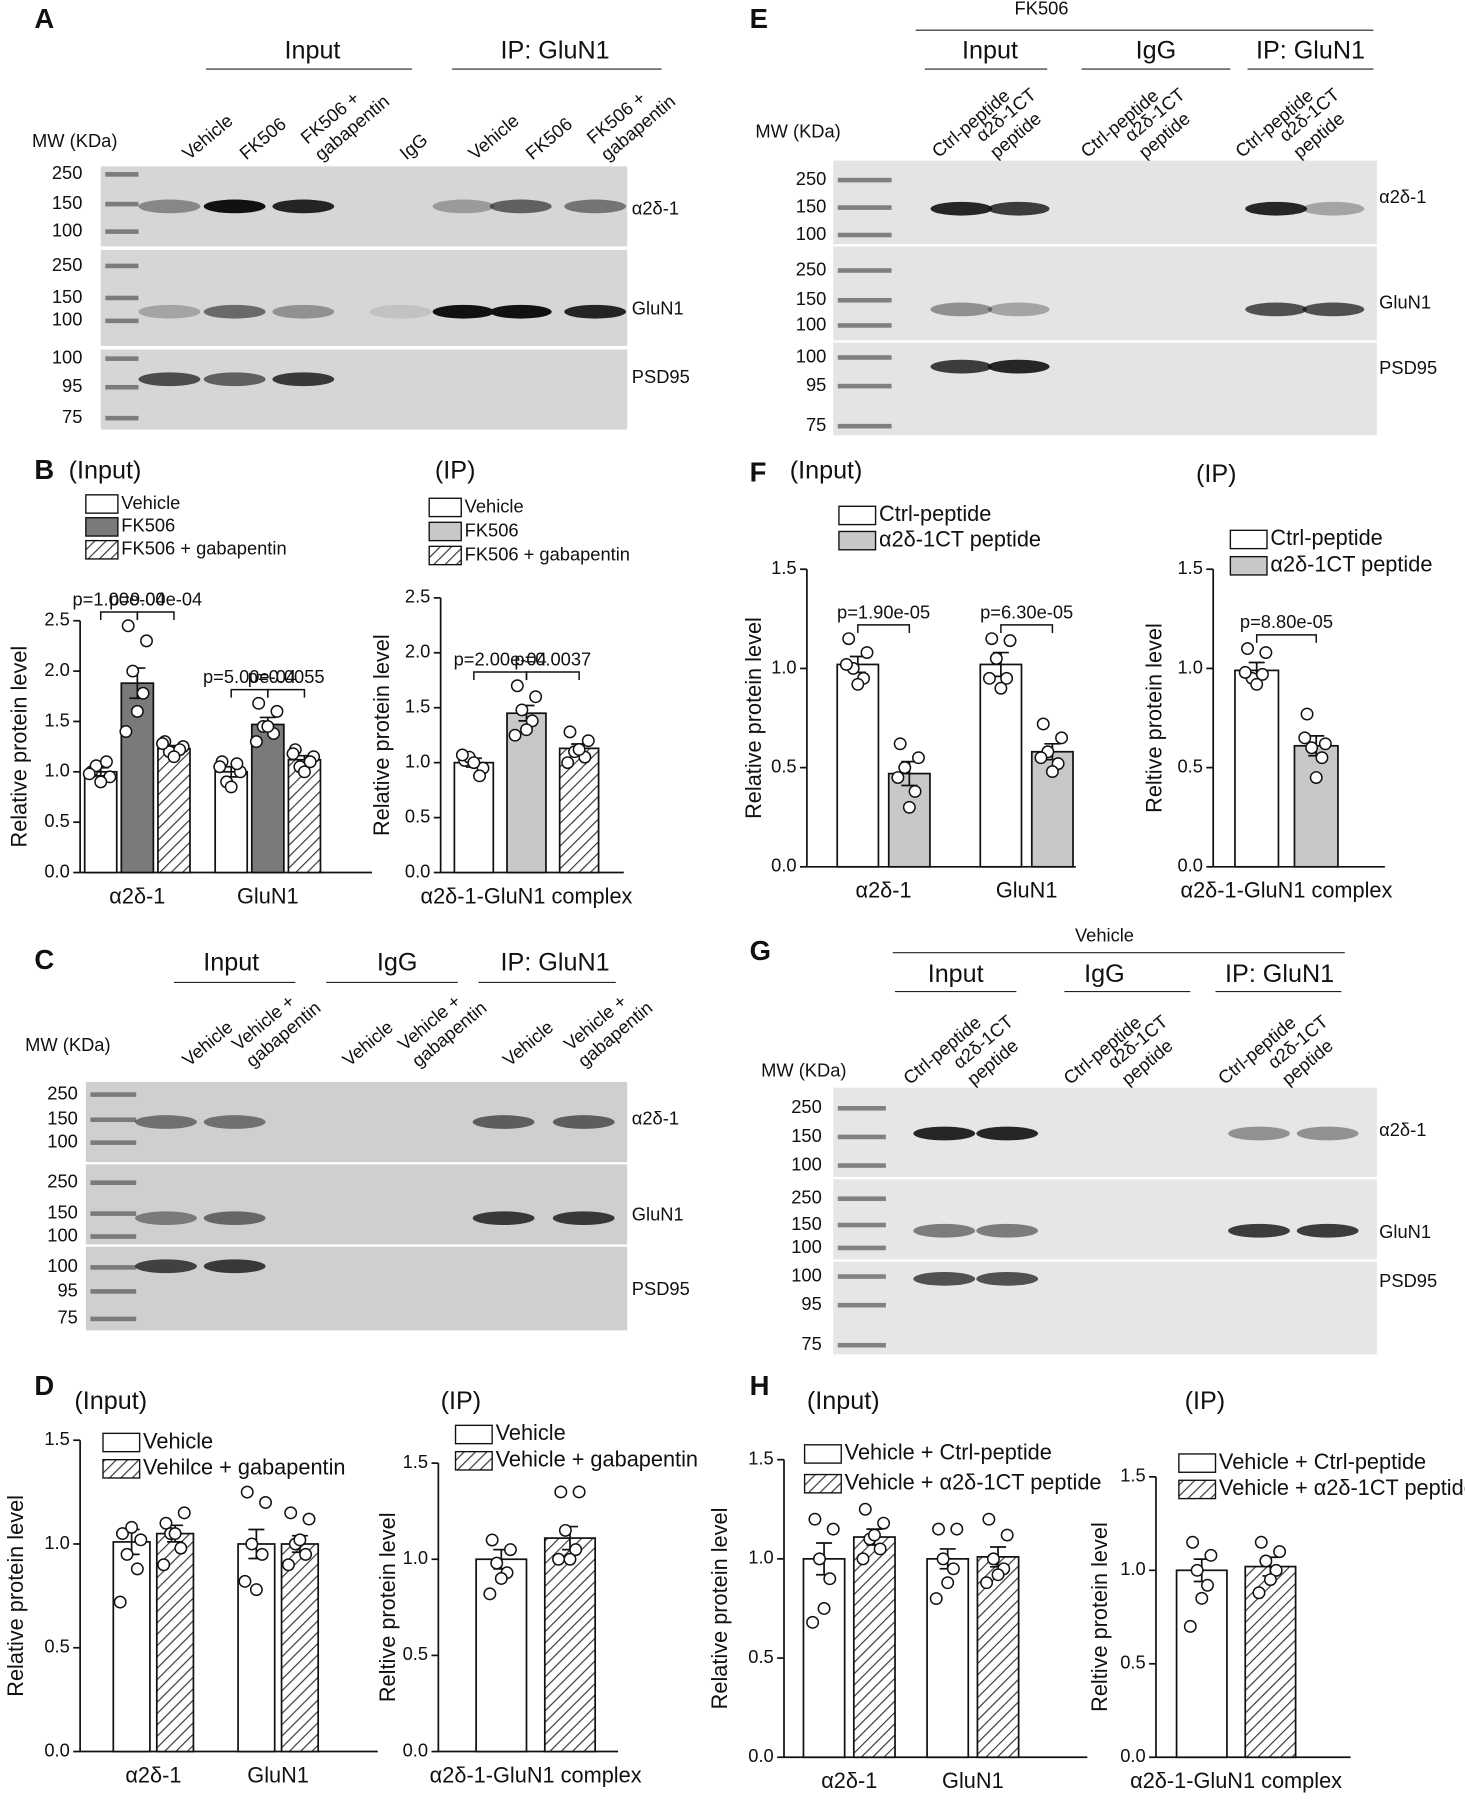  What do you see at coordinates (816, 424) in the screenshot?
I see `mw-marker: 75` at bounding box center [816, 424].